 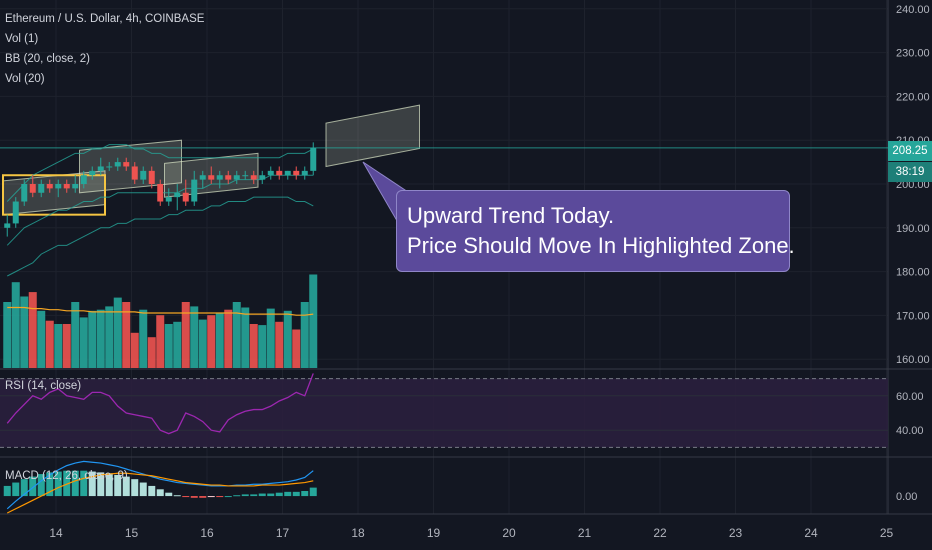 I want to click on annotation-line-2: Price Should Move In Highlighted Zone., so click(x=601, y=245).